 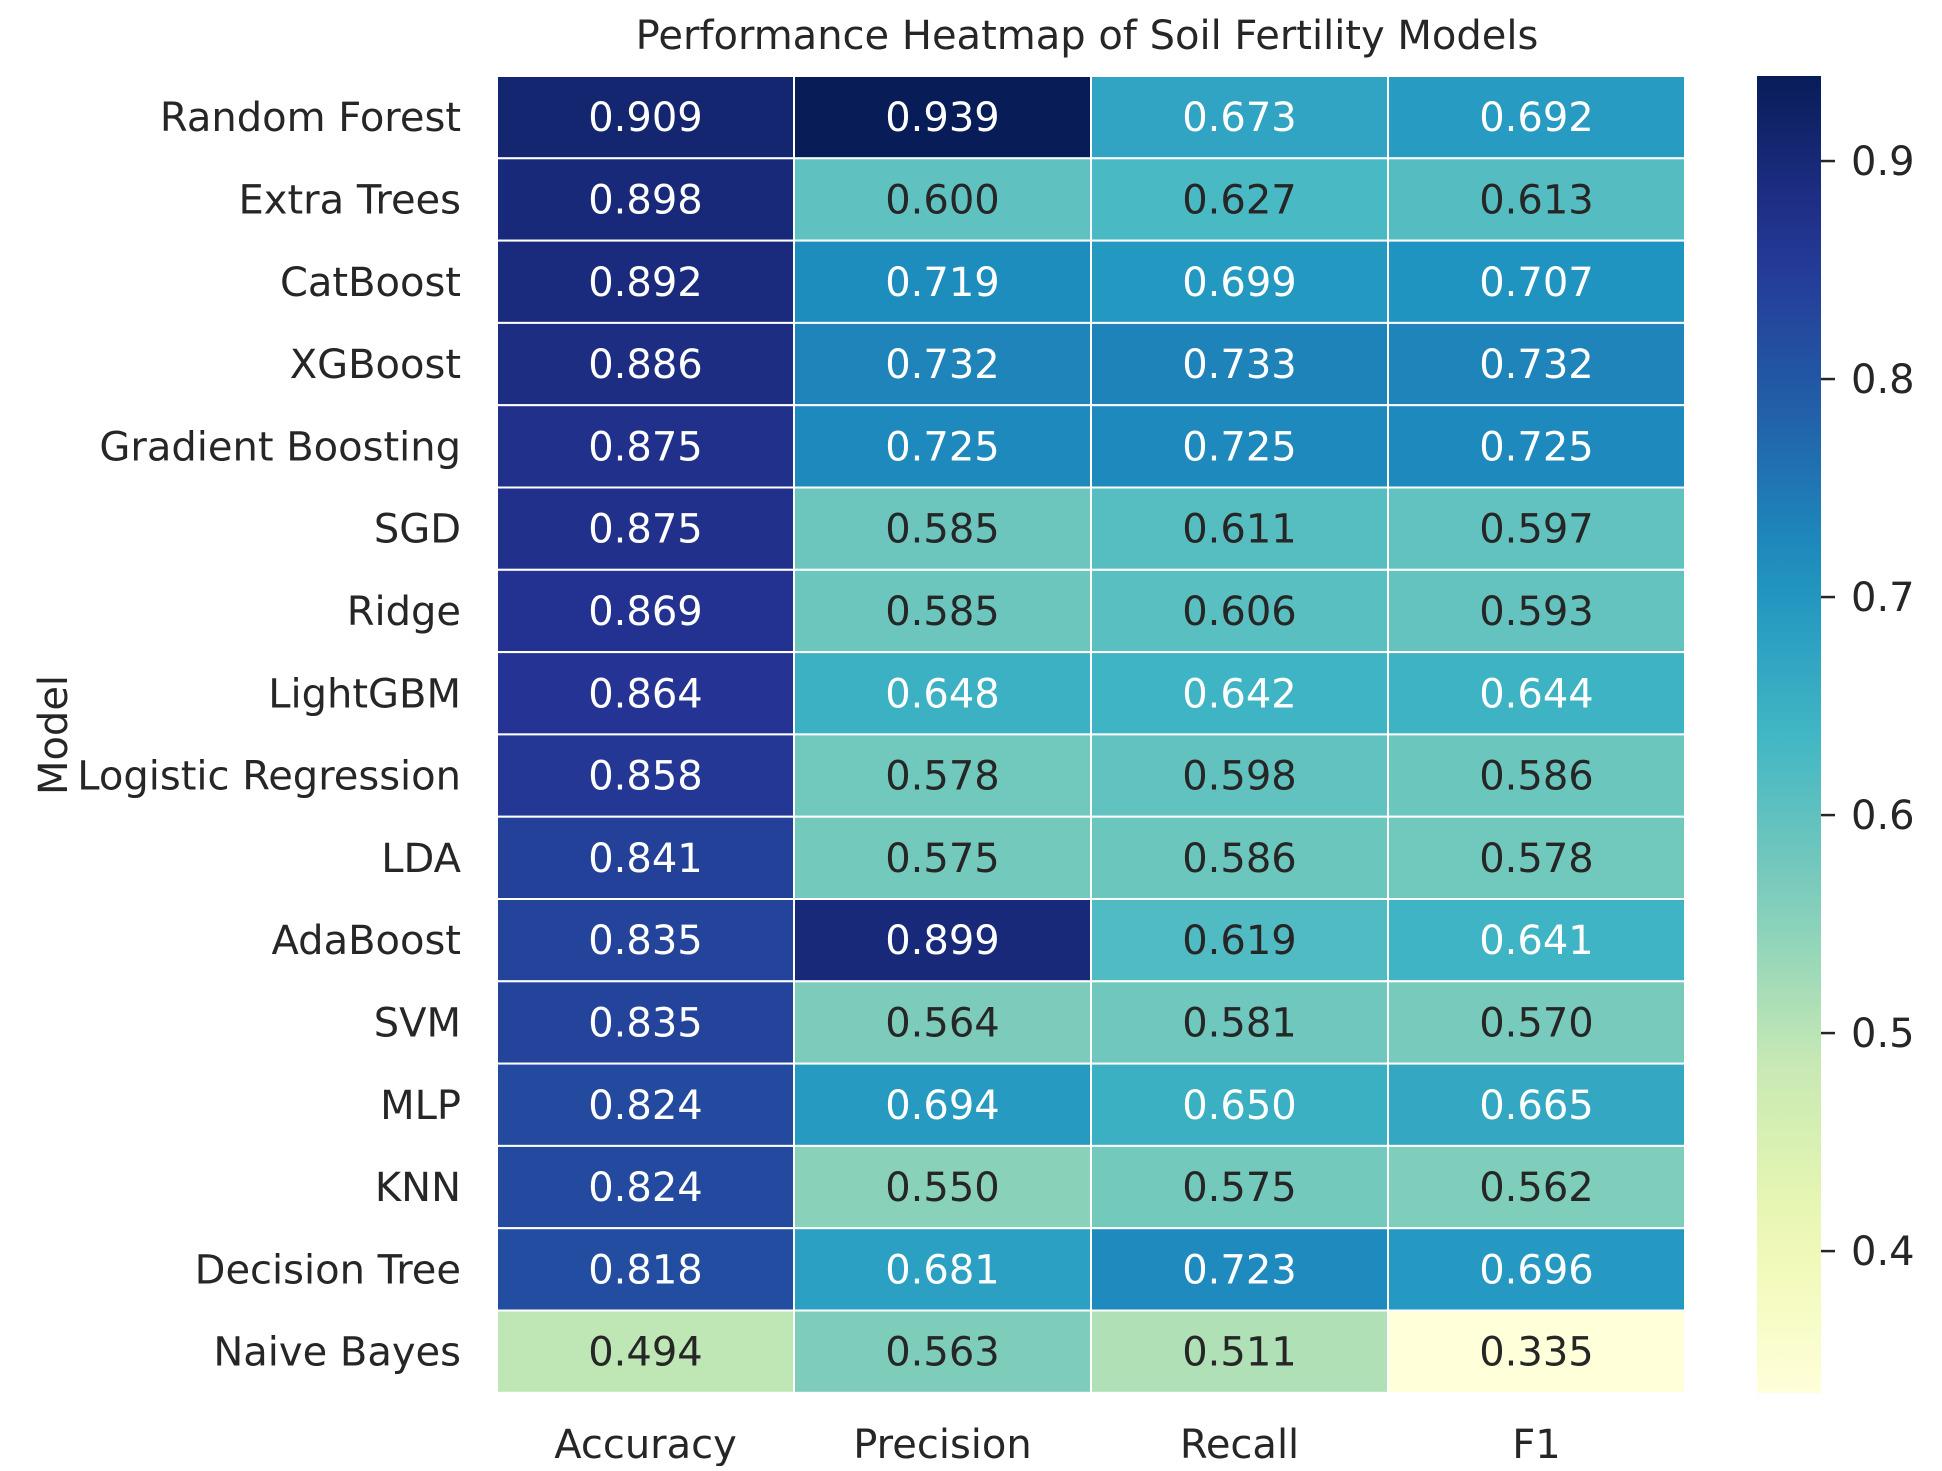 I want to click on cell-value-label: 0.719, so click(x=942, y=283).